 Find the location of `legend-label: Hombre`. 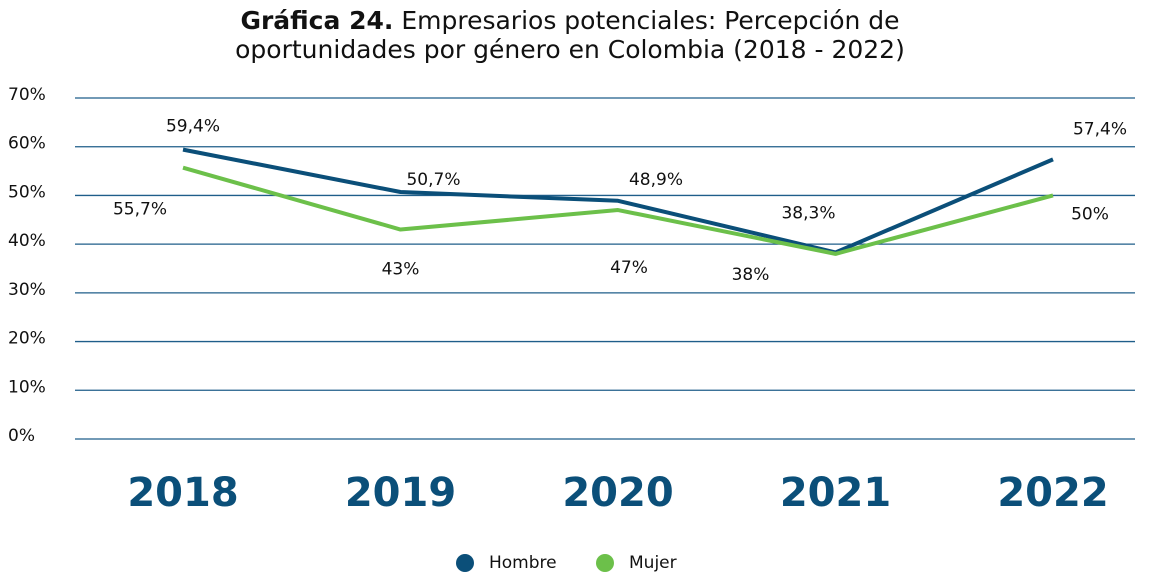

legend-label: Hombre is located at coordinates (523, 563).